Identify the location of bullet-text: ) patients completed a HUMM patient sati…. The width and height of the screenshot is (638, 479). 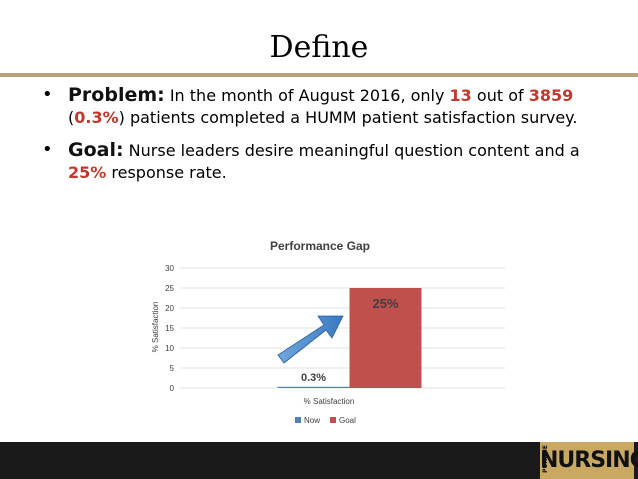
(348, 117).